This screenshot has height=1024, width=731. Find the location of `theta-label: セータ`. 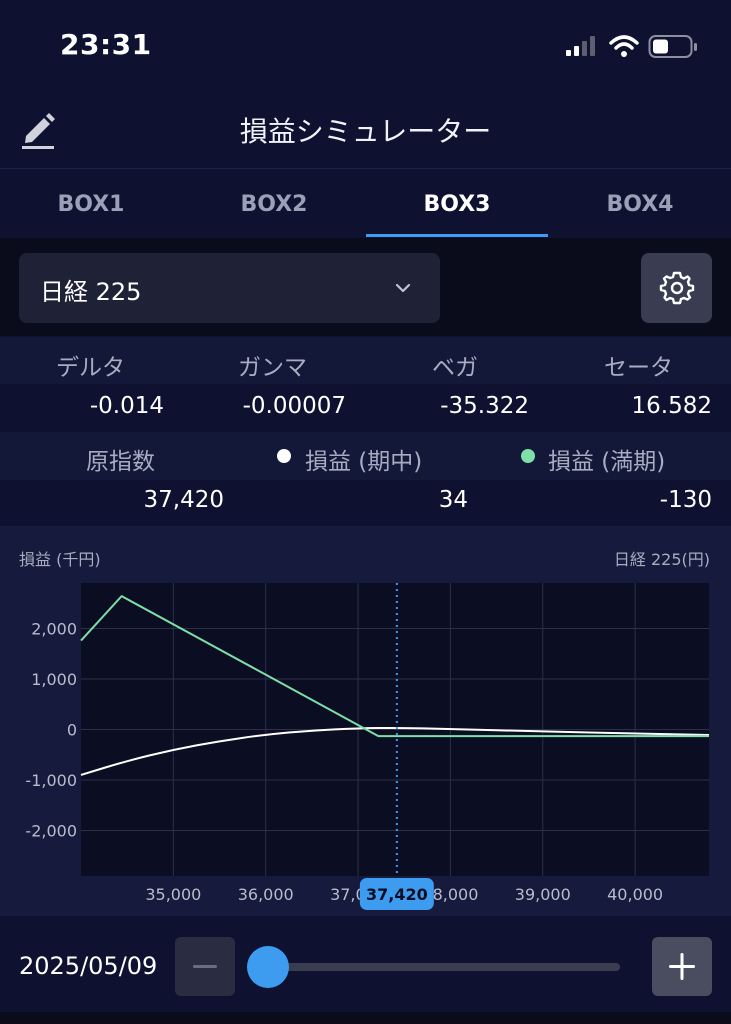

theta-label: セータ is located at coordinates (638, 368).